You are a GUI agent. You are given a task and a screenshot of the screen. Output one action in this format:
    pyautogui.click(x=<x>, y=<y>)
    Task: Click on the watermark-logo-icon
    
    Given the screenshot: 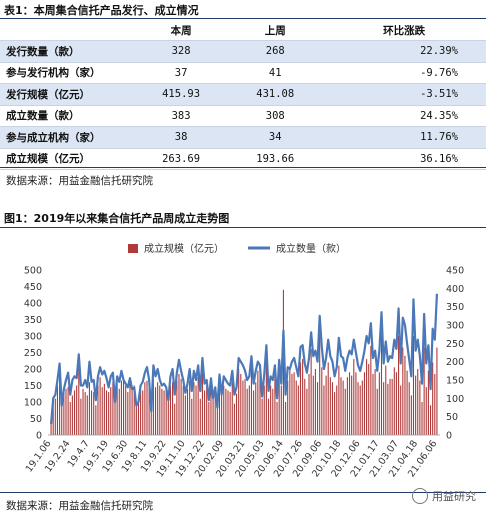 What is the action you would take?
    pyautogui.click(x=420, y=496)
    